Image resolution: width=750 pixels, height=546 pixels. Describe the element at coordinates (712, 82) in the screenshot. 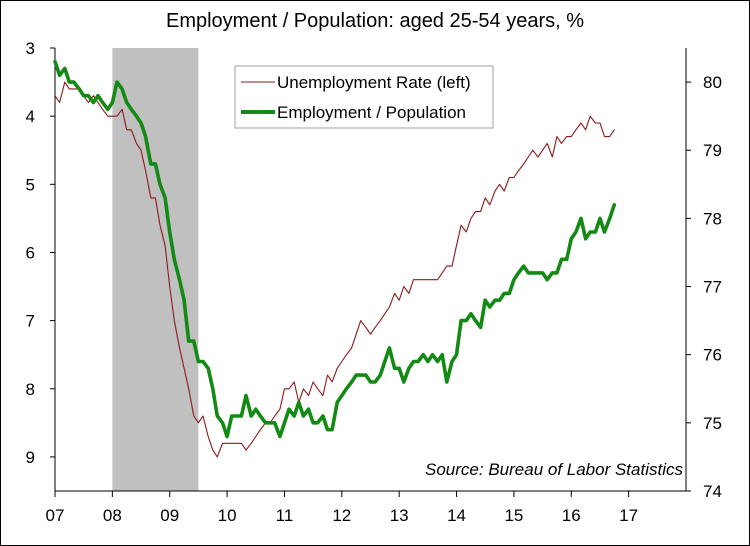

I see `y-right-tick-label: 80` at that location.